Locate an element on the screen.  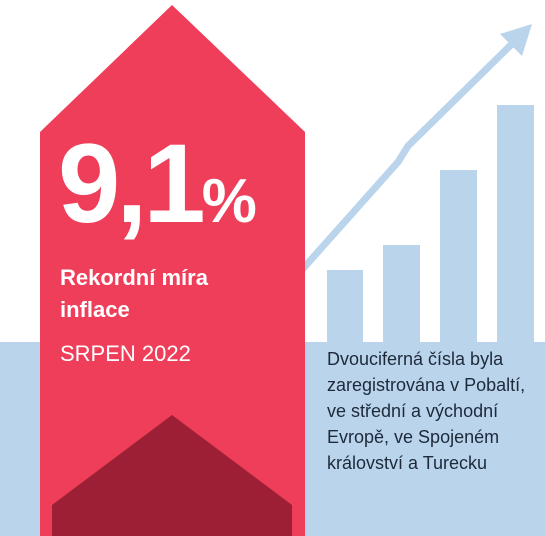
date: SRPEN 2022 is located at coordinates (125, 353).